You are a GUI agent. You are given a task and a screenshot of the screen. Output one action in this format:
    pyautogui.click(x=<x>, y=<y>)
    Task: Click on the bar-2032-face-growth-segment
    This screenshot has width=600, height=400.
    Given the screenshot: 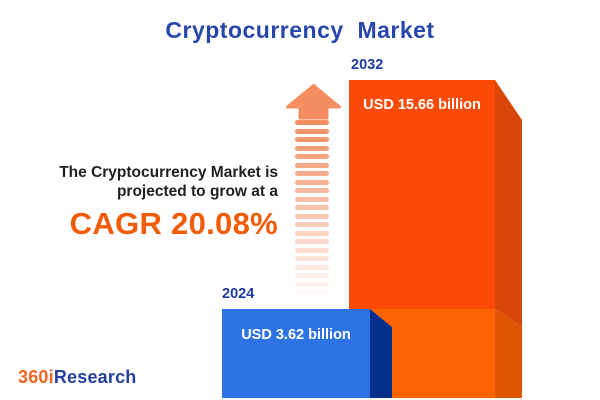 What is the action you would take?
    pyautogui.click(x=422, y=194)
    